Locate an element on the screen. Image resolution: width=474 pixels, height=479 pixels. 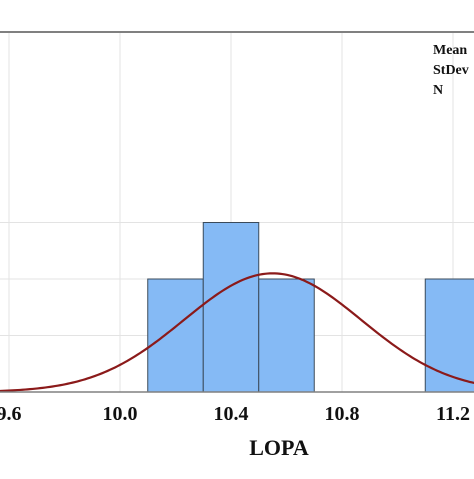
x-axis-label: LOPA is located at coordinates (279, 447).